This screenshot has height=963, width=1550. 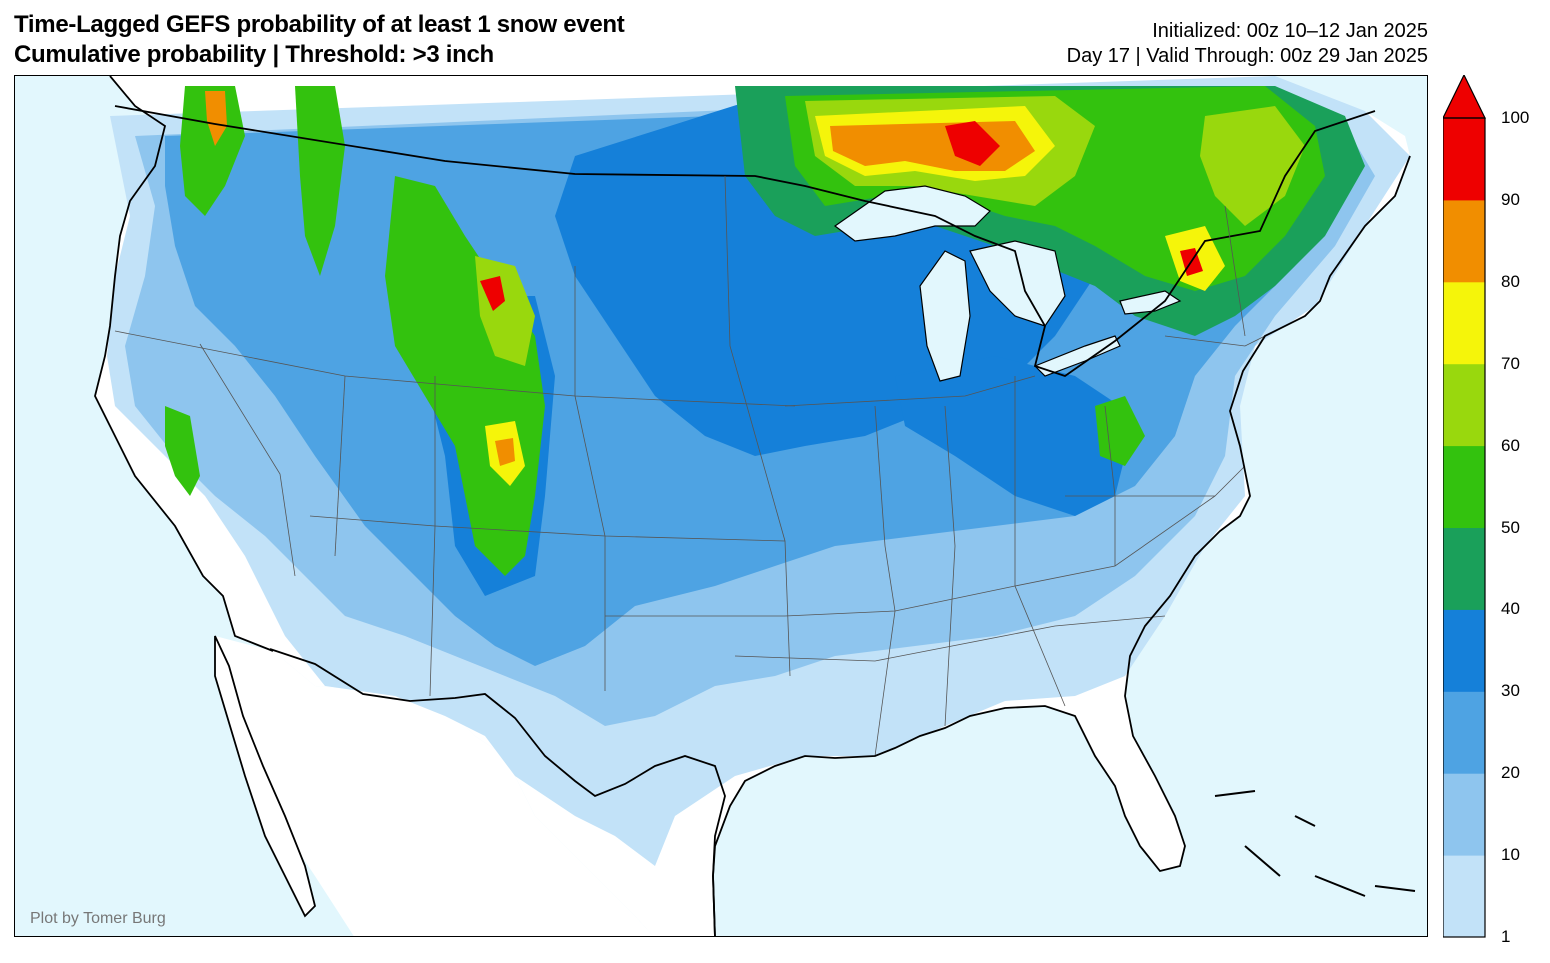 I want to click on great-lakes, so click(x=1007, y=283).